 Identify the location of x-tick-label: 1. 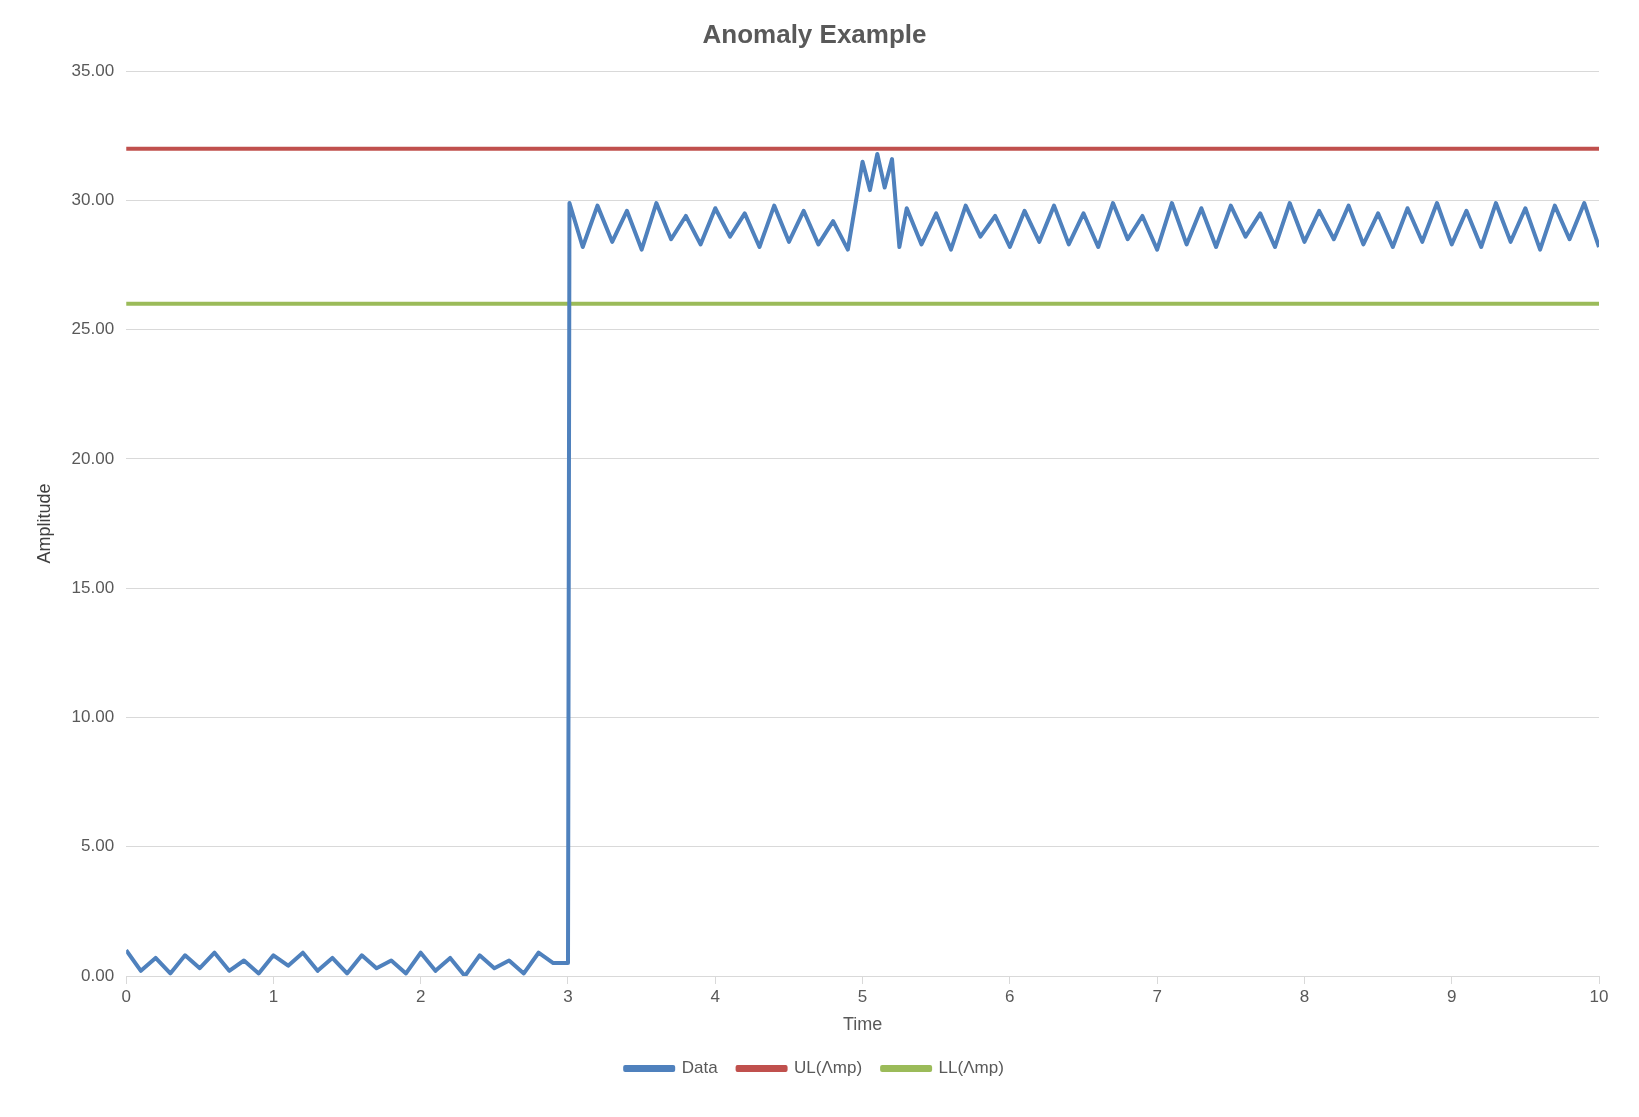
(273, 996).